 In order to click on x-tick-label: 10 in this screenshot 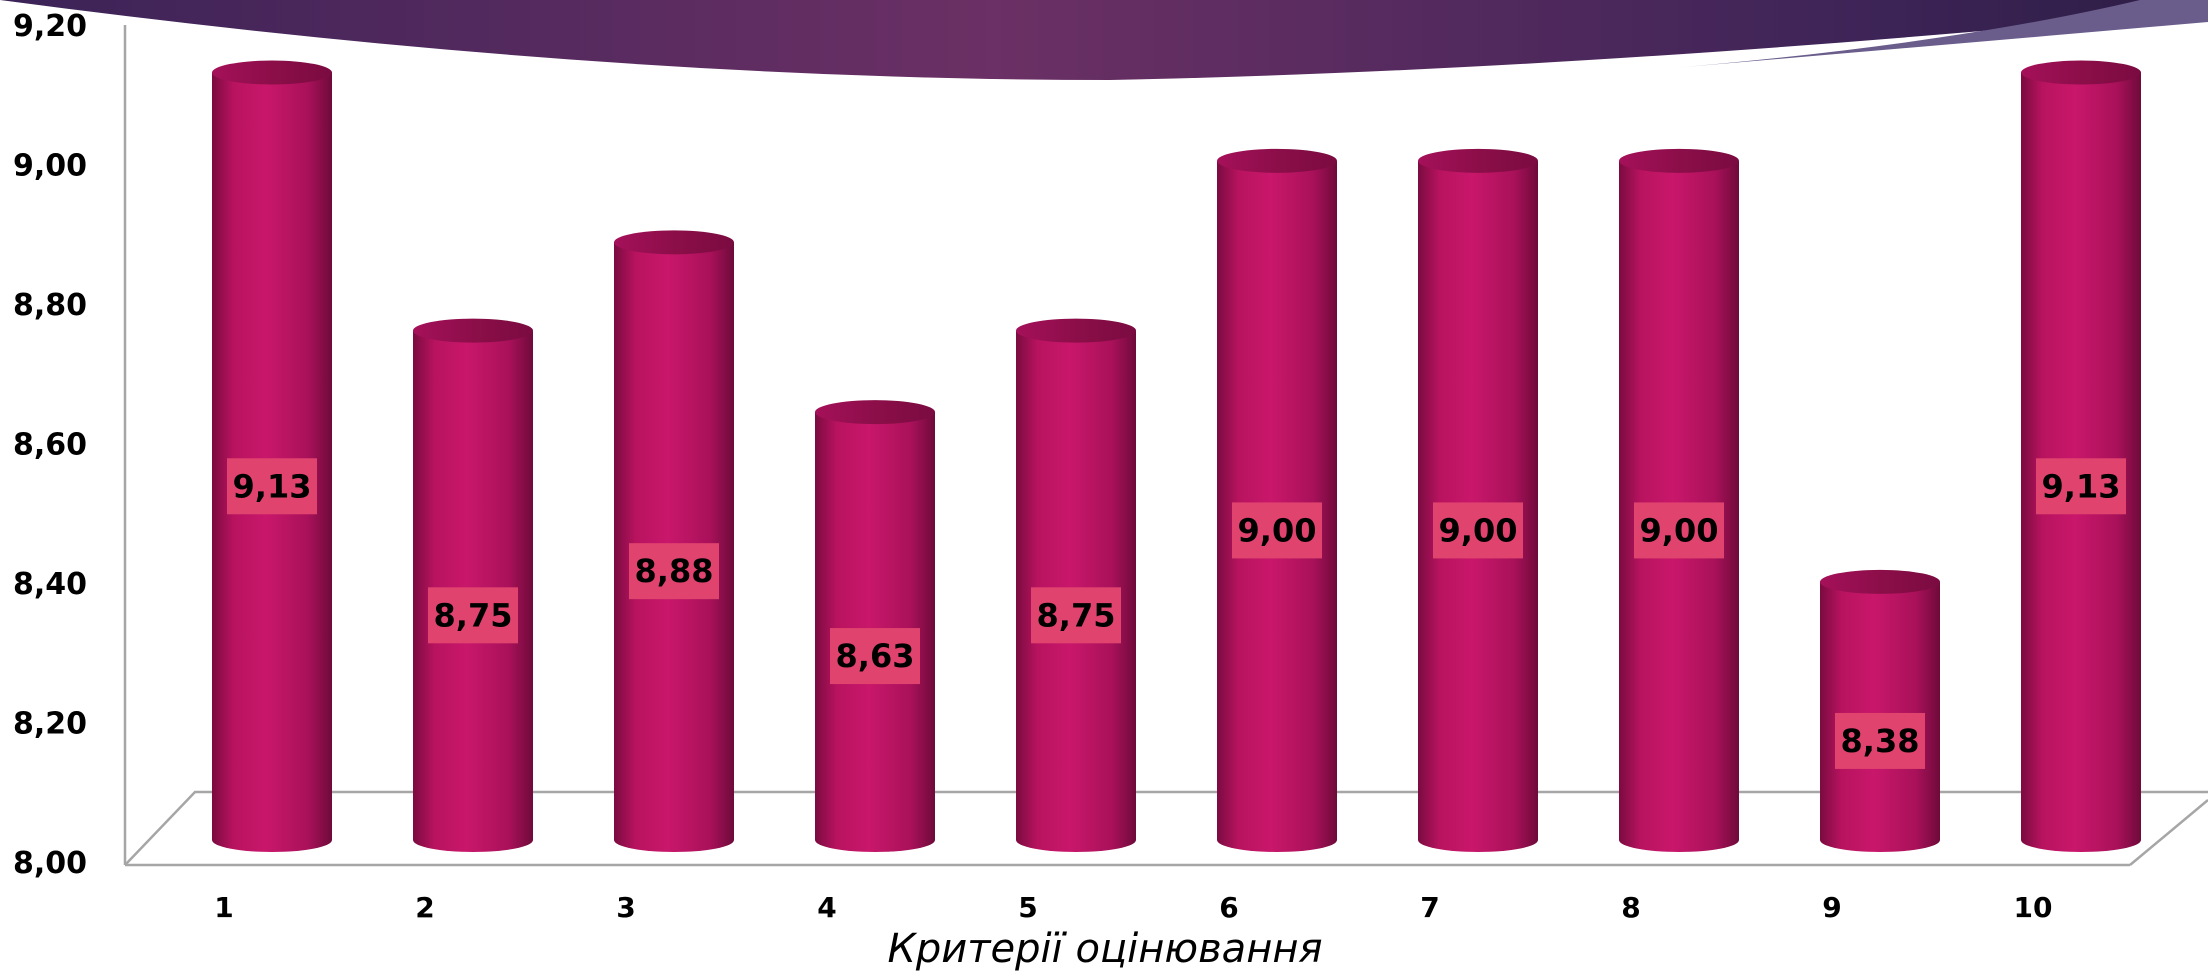, I will do `click(2033, 907)`.